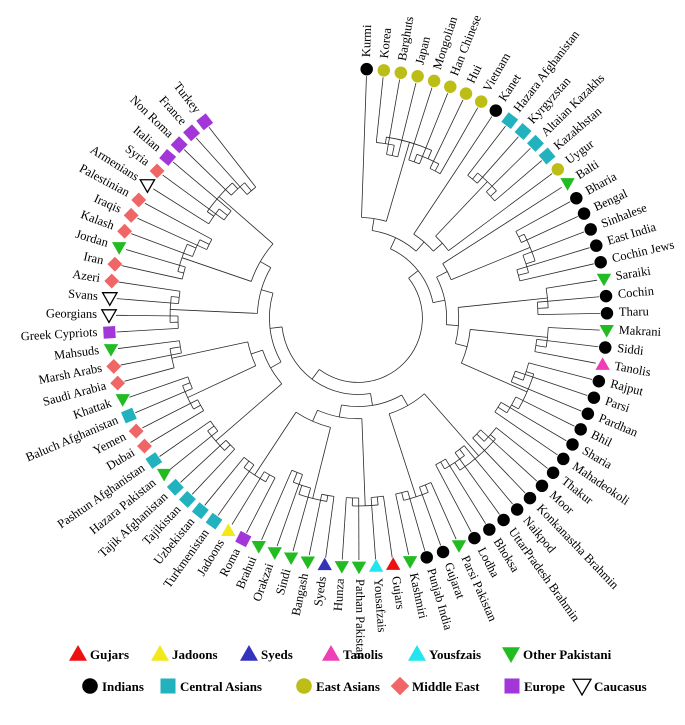 The height and width of the screenshot is (725, 685). What do you see at coordinates (617, 404) in the screenshot?
I see `leaf-label: Parsi` at bounding box center [617, 404].